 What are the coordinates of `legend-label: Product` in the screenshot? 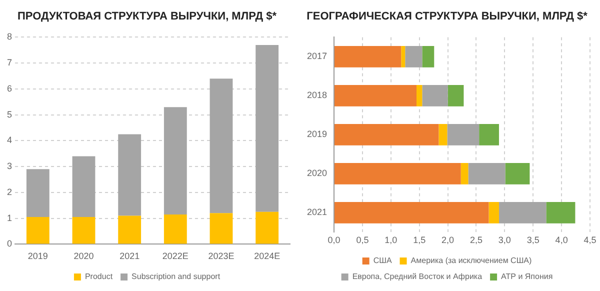 It's located at (99, 277).